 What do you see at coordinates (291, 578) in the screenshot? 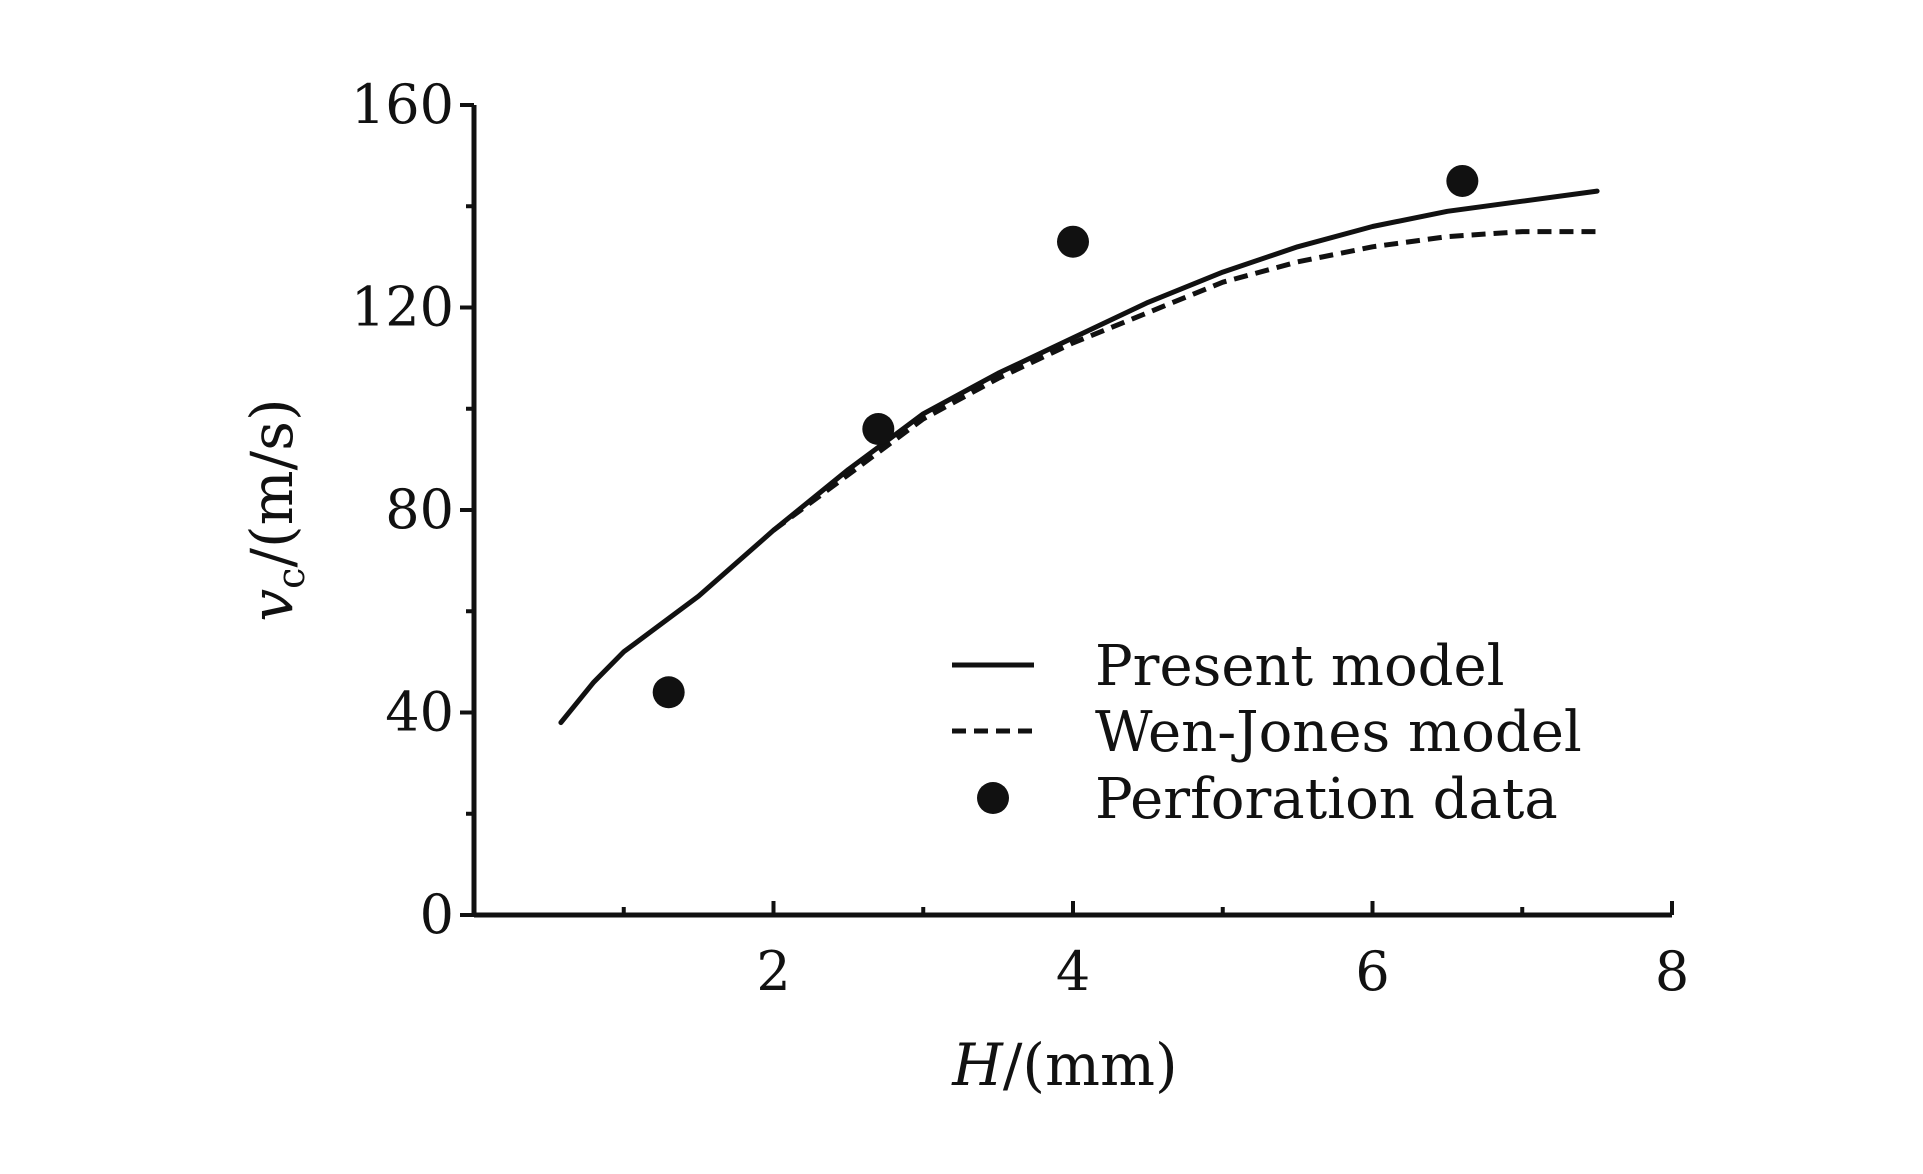
I see `y-axis-label-subscript: c` at bounding box center [291, 578].